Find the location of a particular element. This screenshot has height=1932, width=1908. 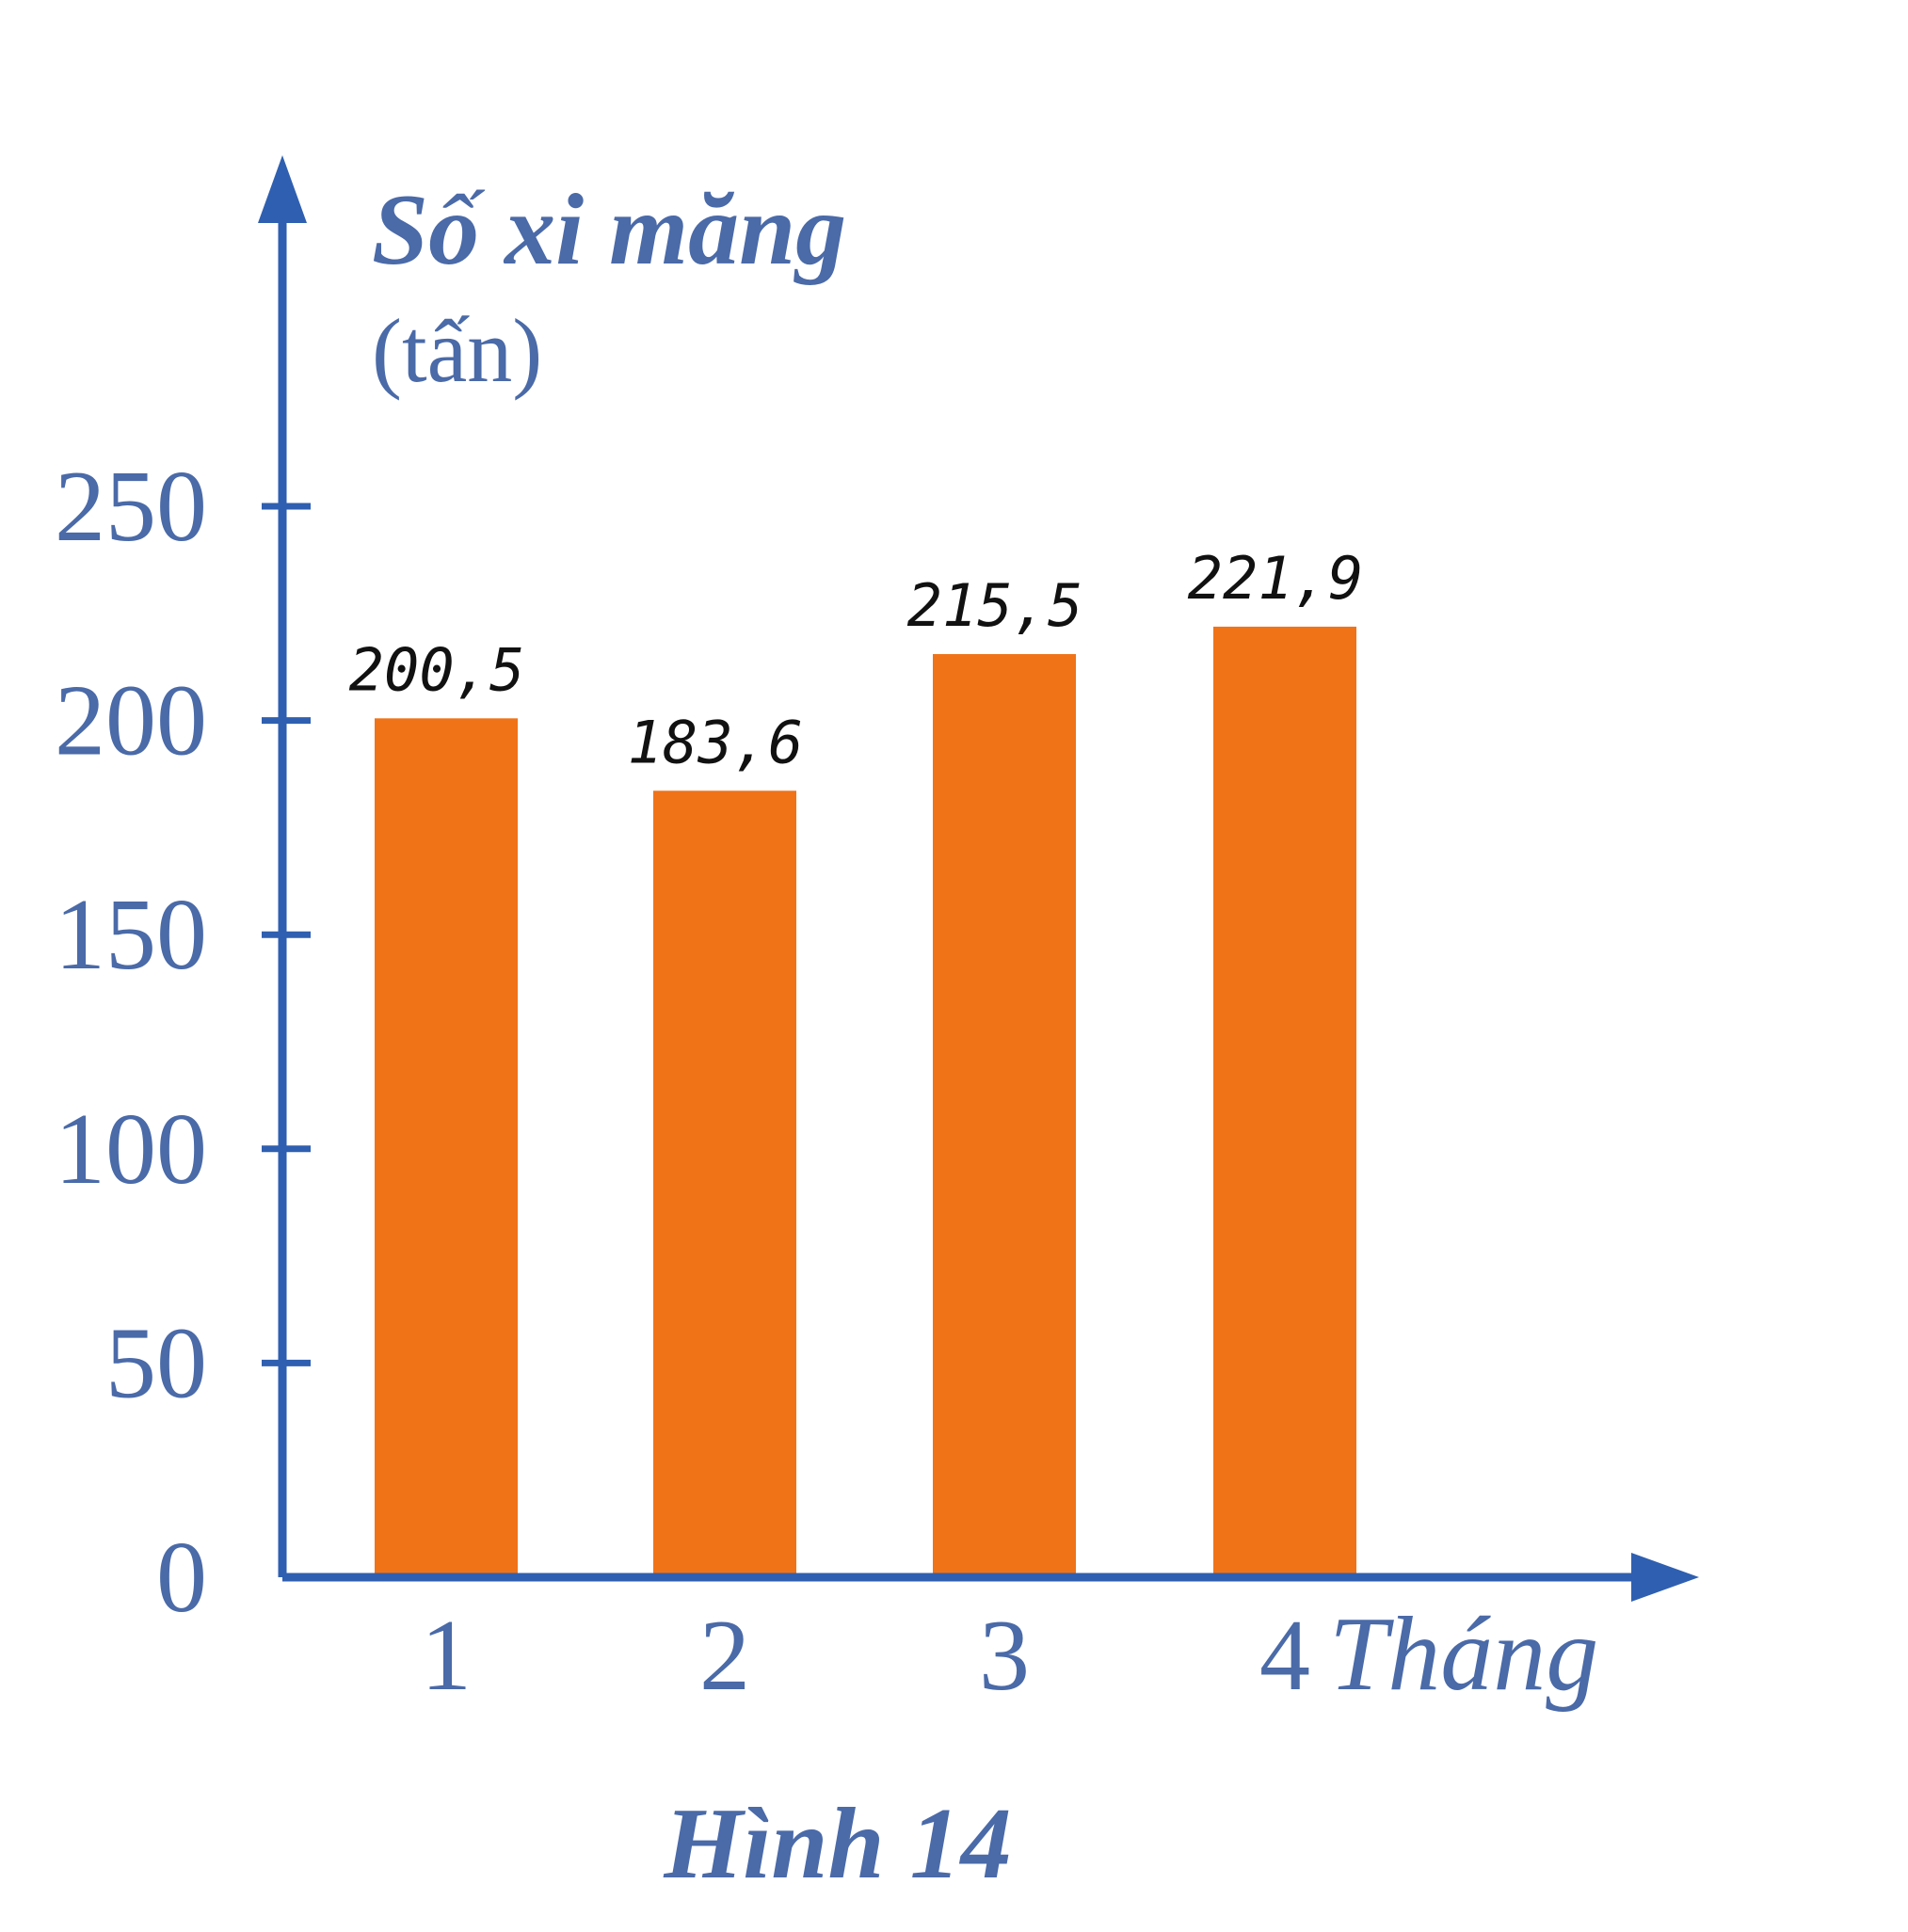

x-tick-label: 1 is located at coordinates (446, 1656).